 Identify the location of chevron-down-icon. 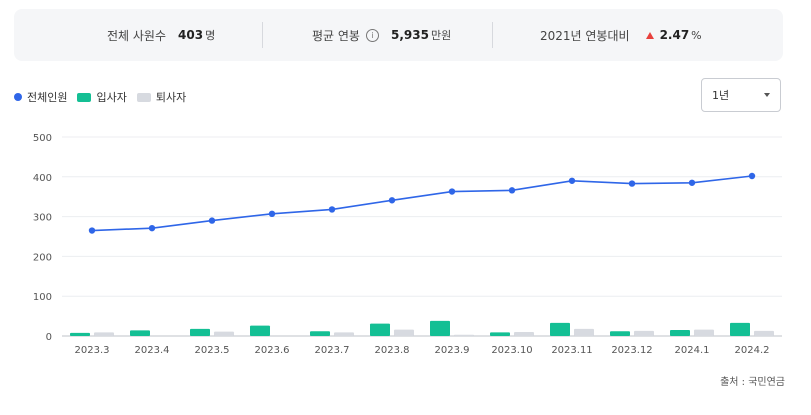
(767, 95).